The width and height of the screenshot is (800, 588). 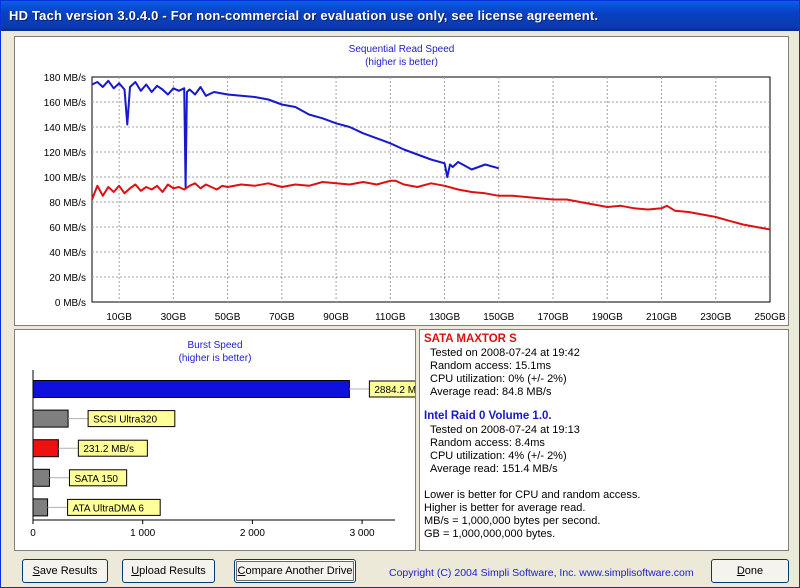 What do you see at coordinates (65, 78) in the screenshot?
I see `y-tick-label: 180 MB/s` at bounding box center [65, 78].